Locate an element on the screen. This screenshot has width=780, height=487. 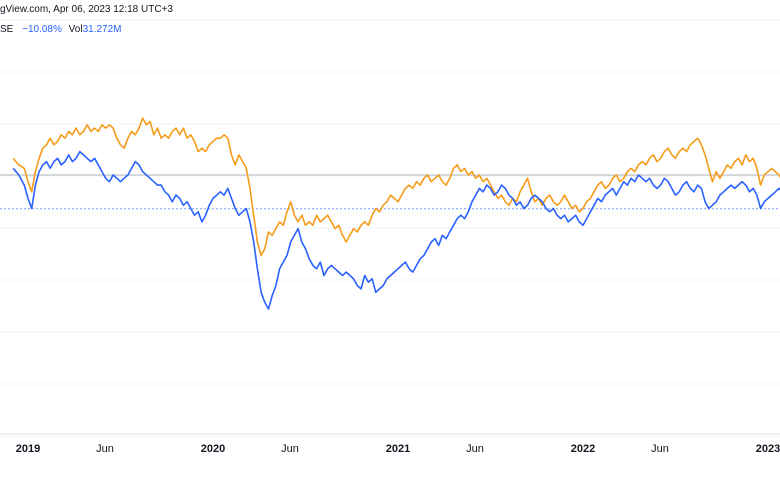
x-tick-label: 2021 is located at coordinates (398, 449).